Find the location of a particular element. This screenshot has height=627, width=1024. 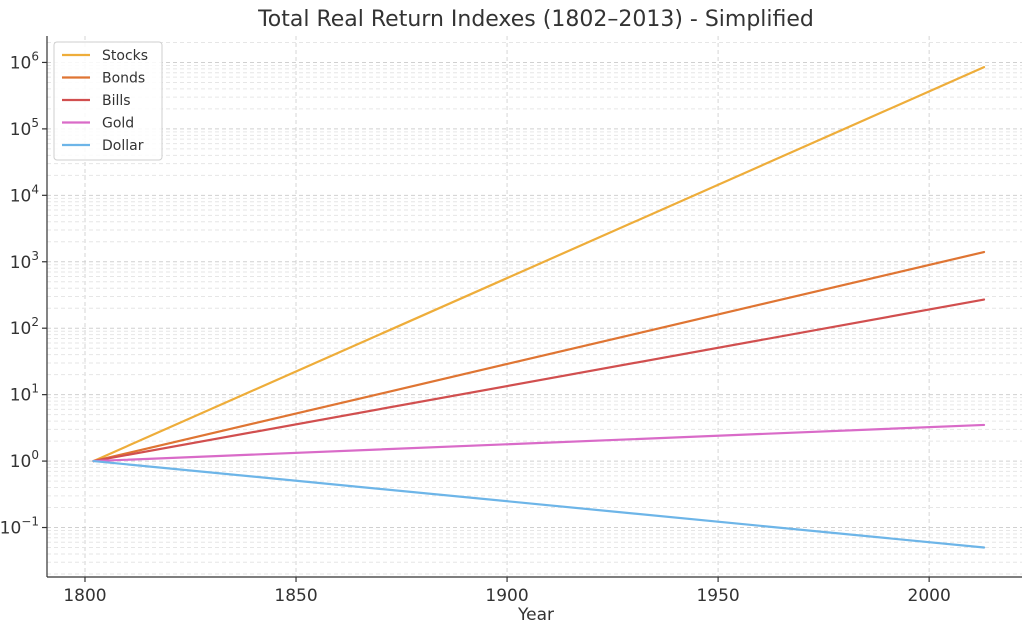

legend-label-bills: Bills is located at coordinates (116, 101).